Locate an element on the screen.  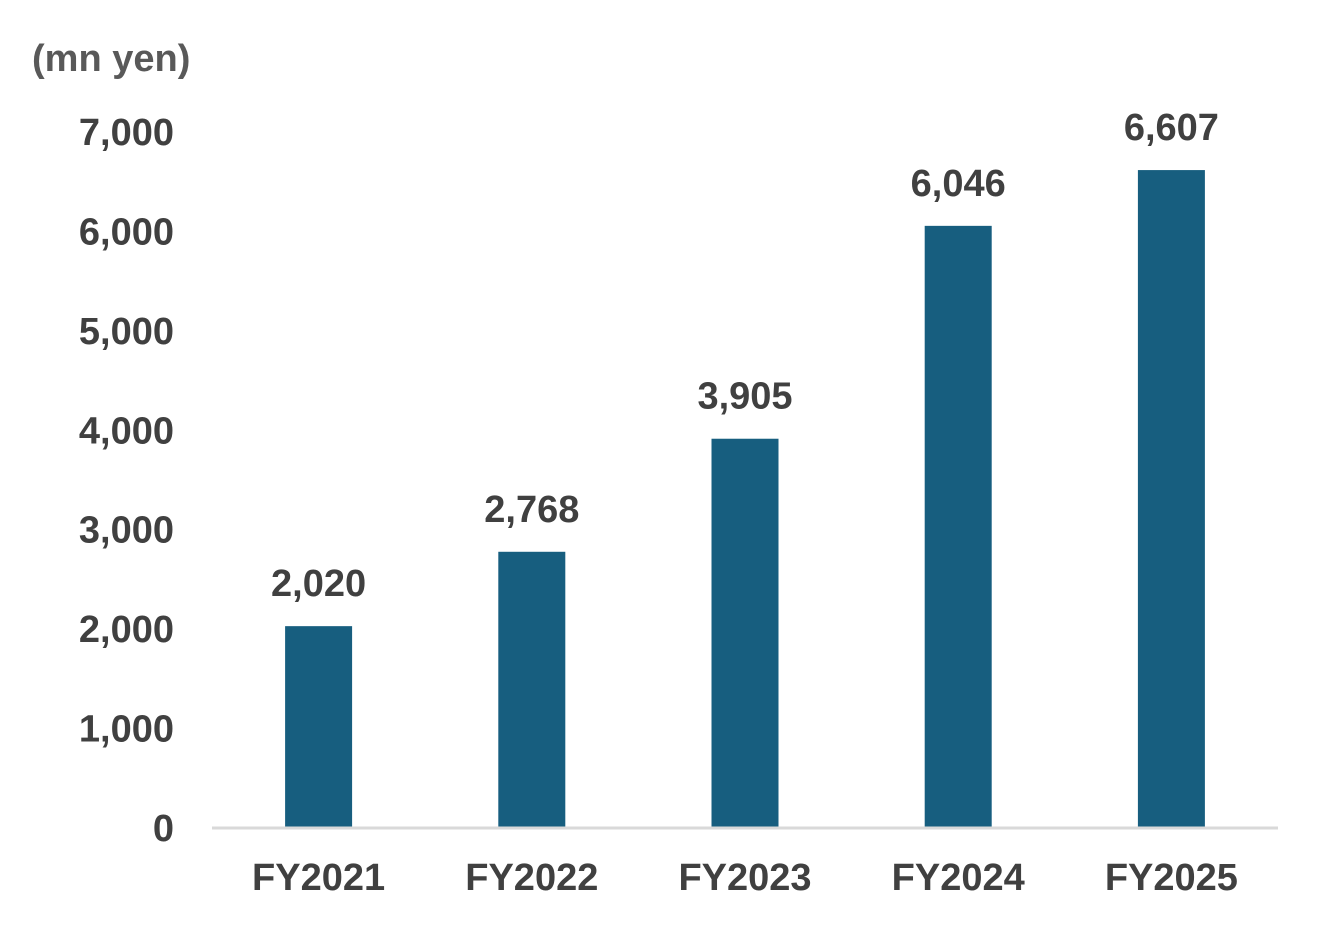
y-tick-label: 3,000 is located at coordinates (126, 531).